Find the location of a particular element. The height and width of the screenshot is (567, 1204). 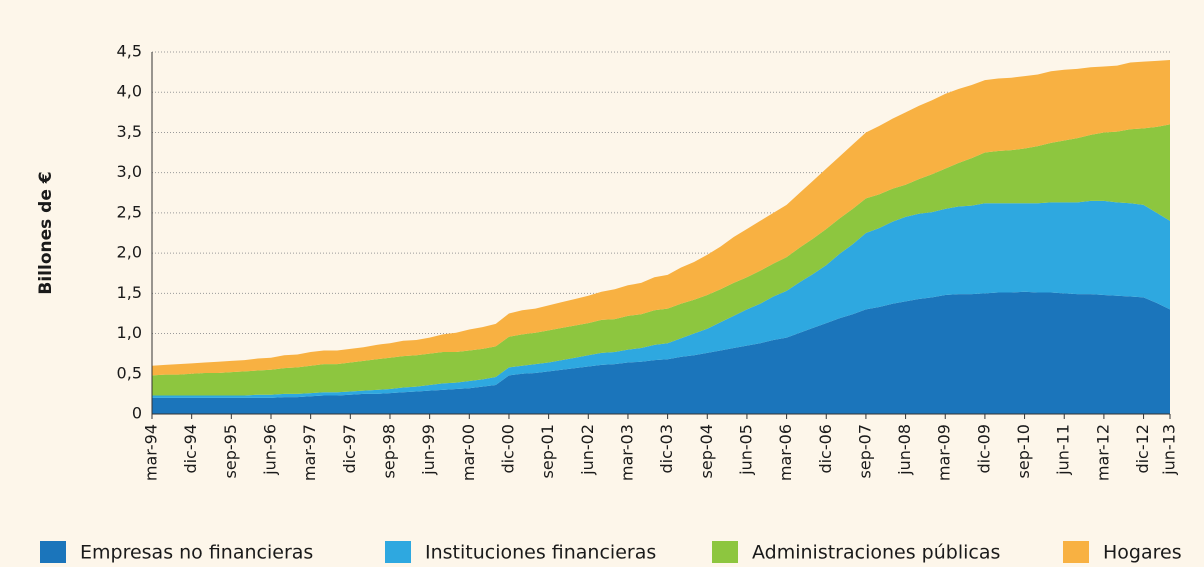

x-tick-label: mar-97 is located at coordinates (309, 452).